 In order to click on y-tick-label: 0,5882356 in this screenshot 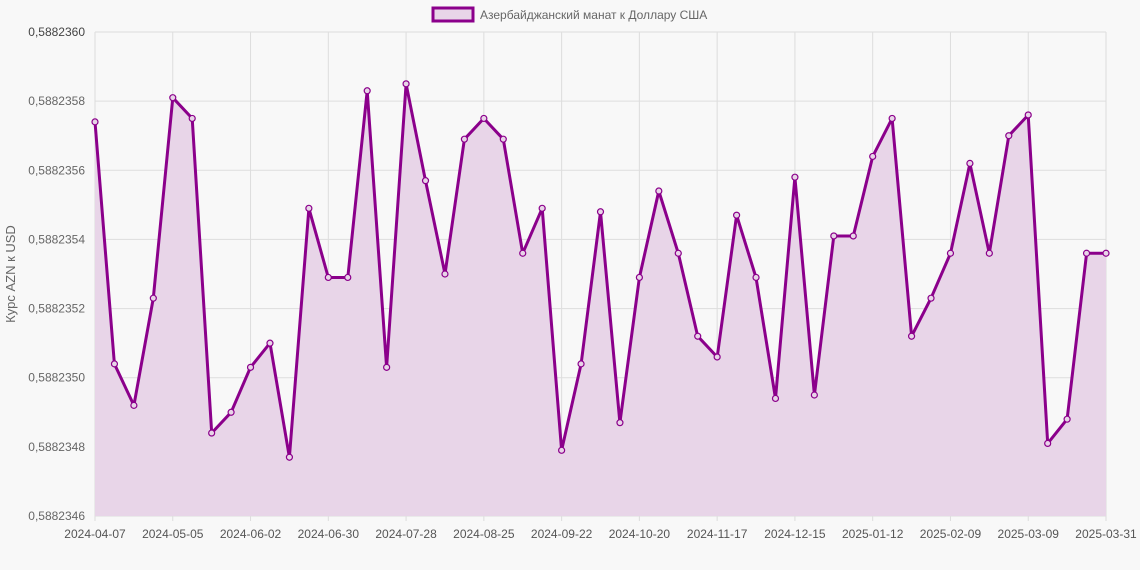, I will do `click(56, 170)`.